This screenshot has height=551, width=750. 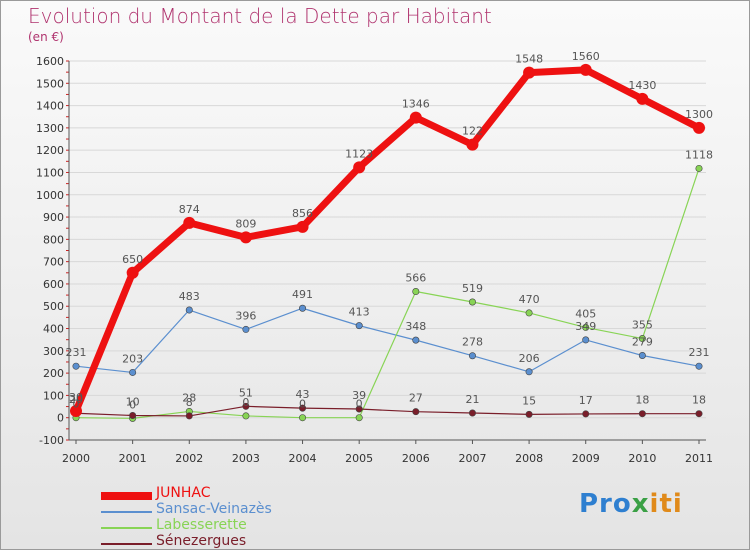 I want to click on y-tick-label: 500, so click(x=53, y=306).